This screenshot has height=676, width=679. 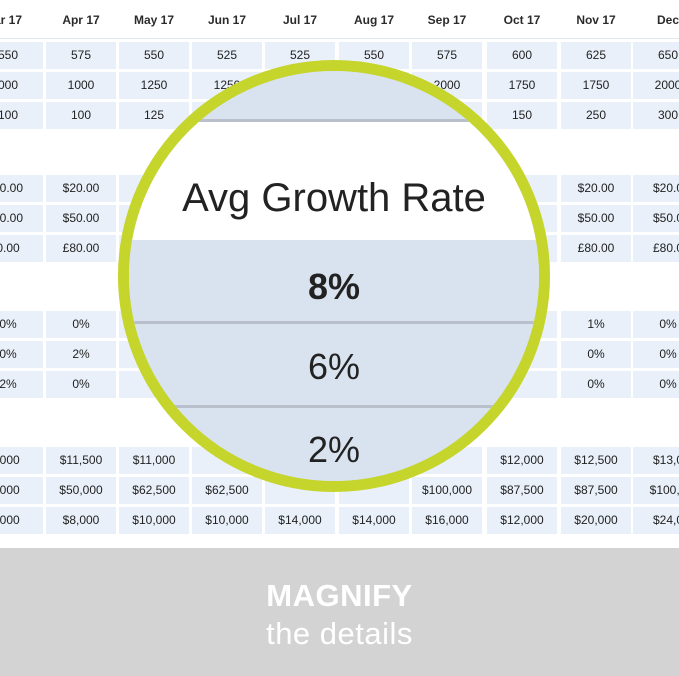 I want to click on column-header: Apr 17, so click(x=81, y=20).